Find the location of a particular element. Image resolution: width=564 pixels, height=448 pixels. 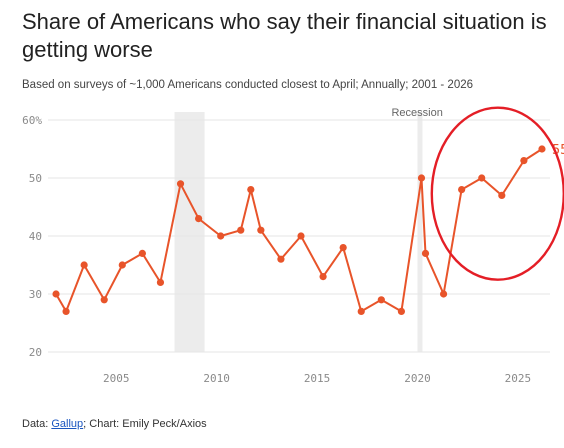

data-prefix: Data: is located at coordinates (37, 424).